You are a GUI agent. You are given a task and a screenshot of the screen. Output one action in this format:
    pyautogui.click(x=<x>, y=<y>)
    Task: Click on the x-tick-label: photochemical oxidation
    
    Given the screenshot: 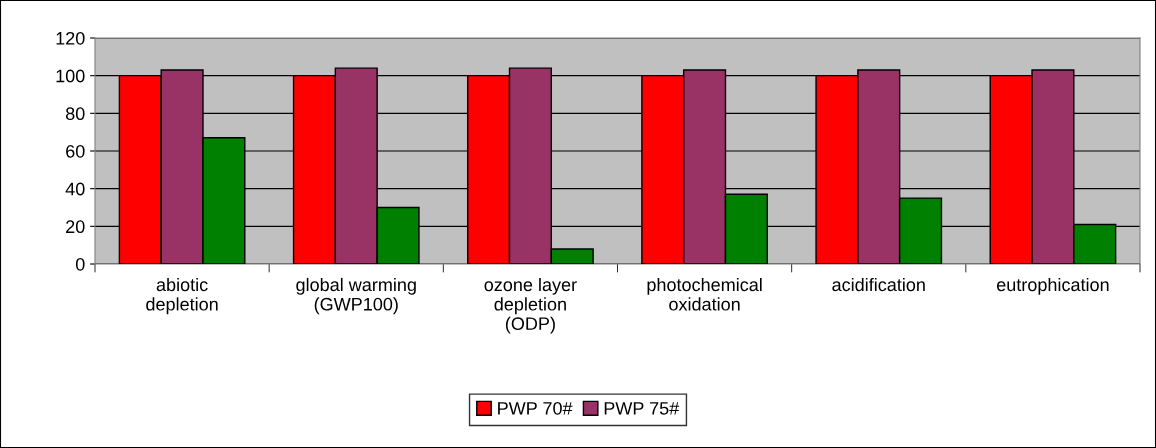 What is the action you would take?
    pyautogui.click(x=704, y=294)
    